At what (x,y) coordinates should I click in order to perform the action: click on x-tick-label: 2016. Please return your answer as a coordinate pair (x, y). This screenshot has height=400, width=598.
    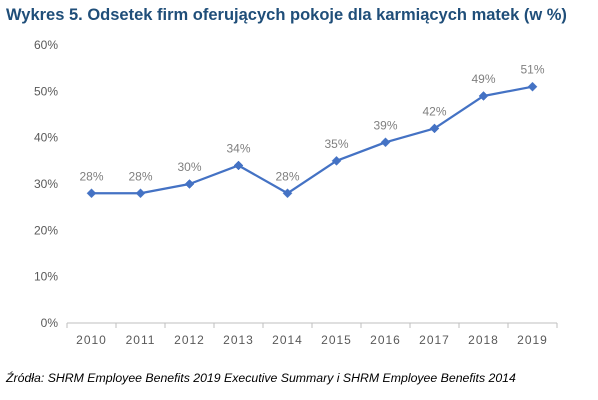
    Looking at the image, I should click on (385, 340).